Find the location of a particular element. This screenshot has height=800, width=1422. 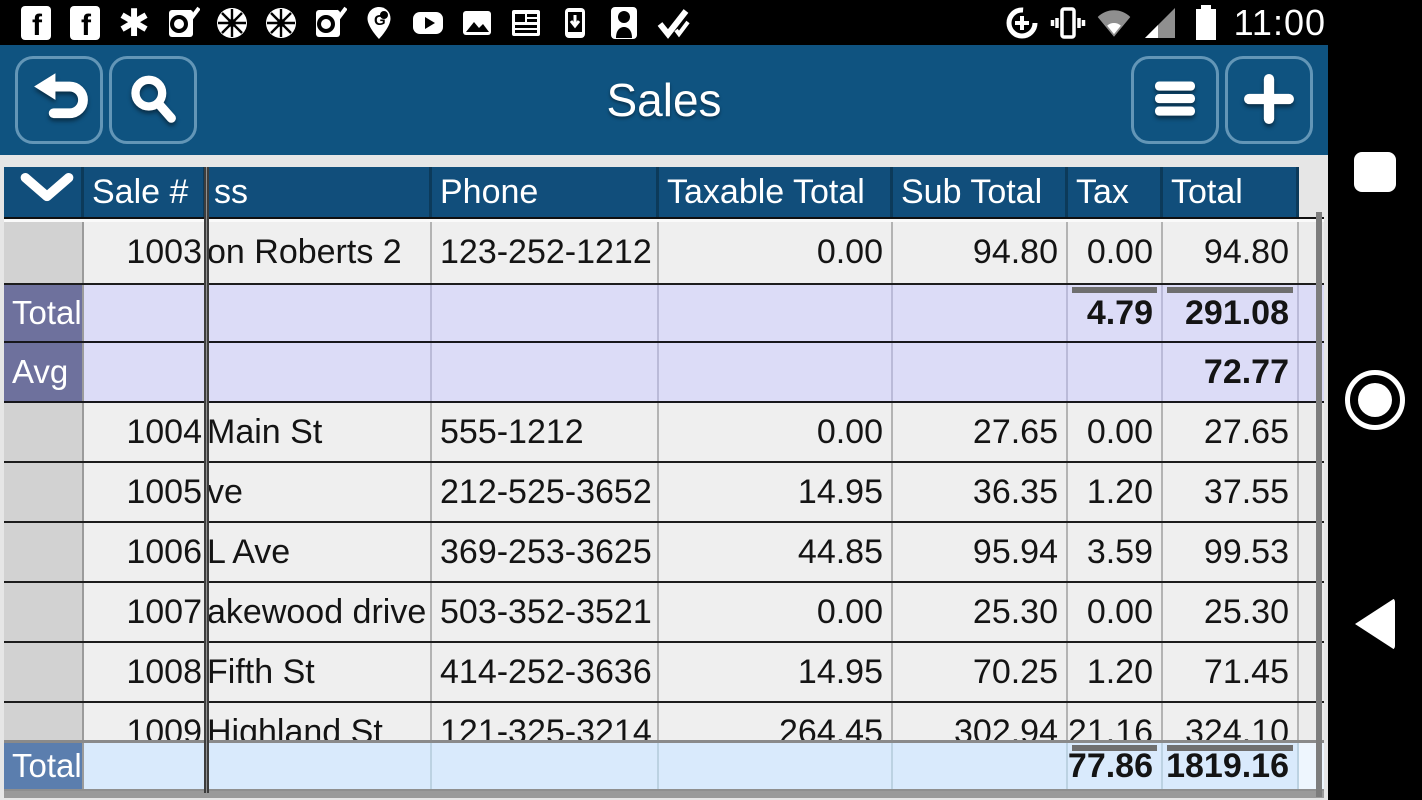

search-button is located at coordinates (153, 100).